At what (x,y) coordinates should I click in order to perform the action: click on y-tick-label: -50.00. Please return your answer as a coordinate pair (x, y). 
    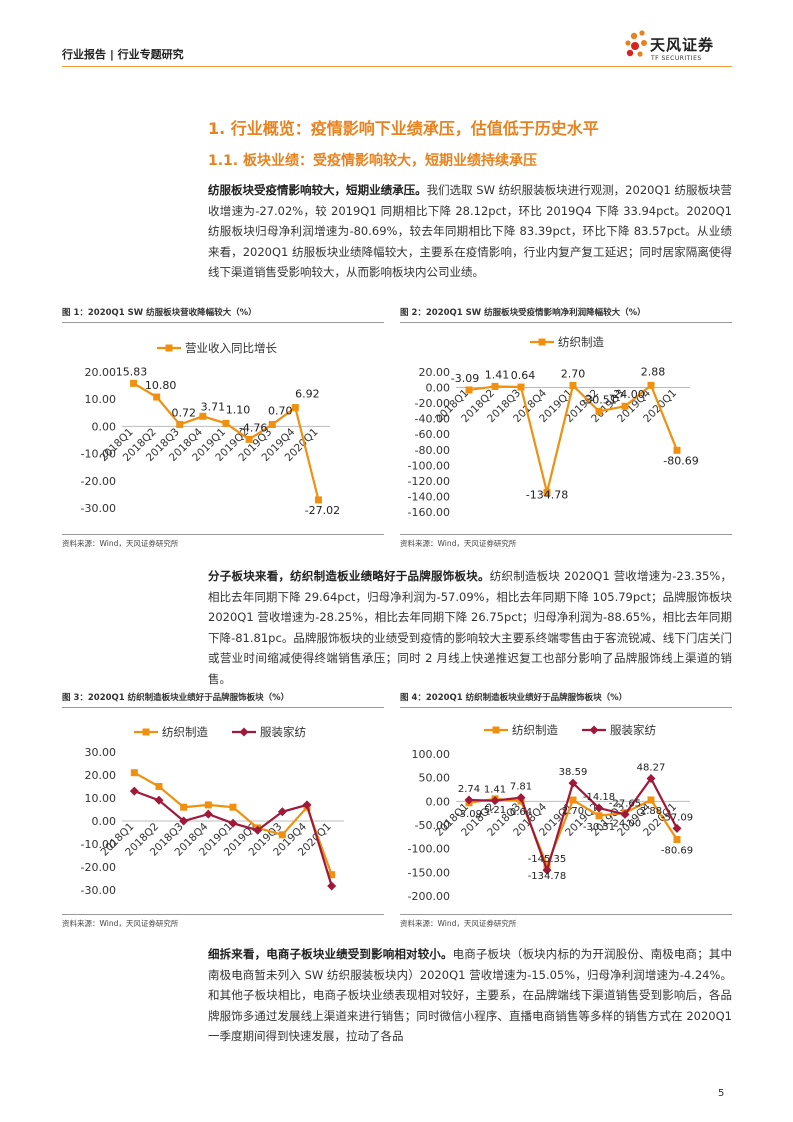
    Looking at the image, I should click on (432, 825).